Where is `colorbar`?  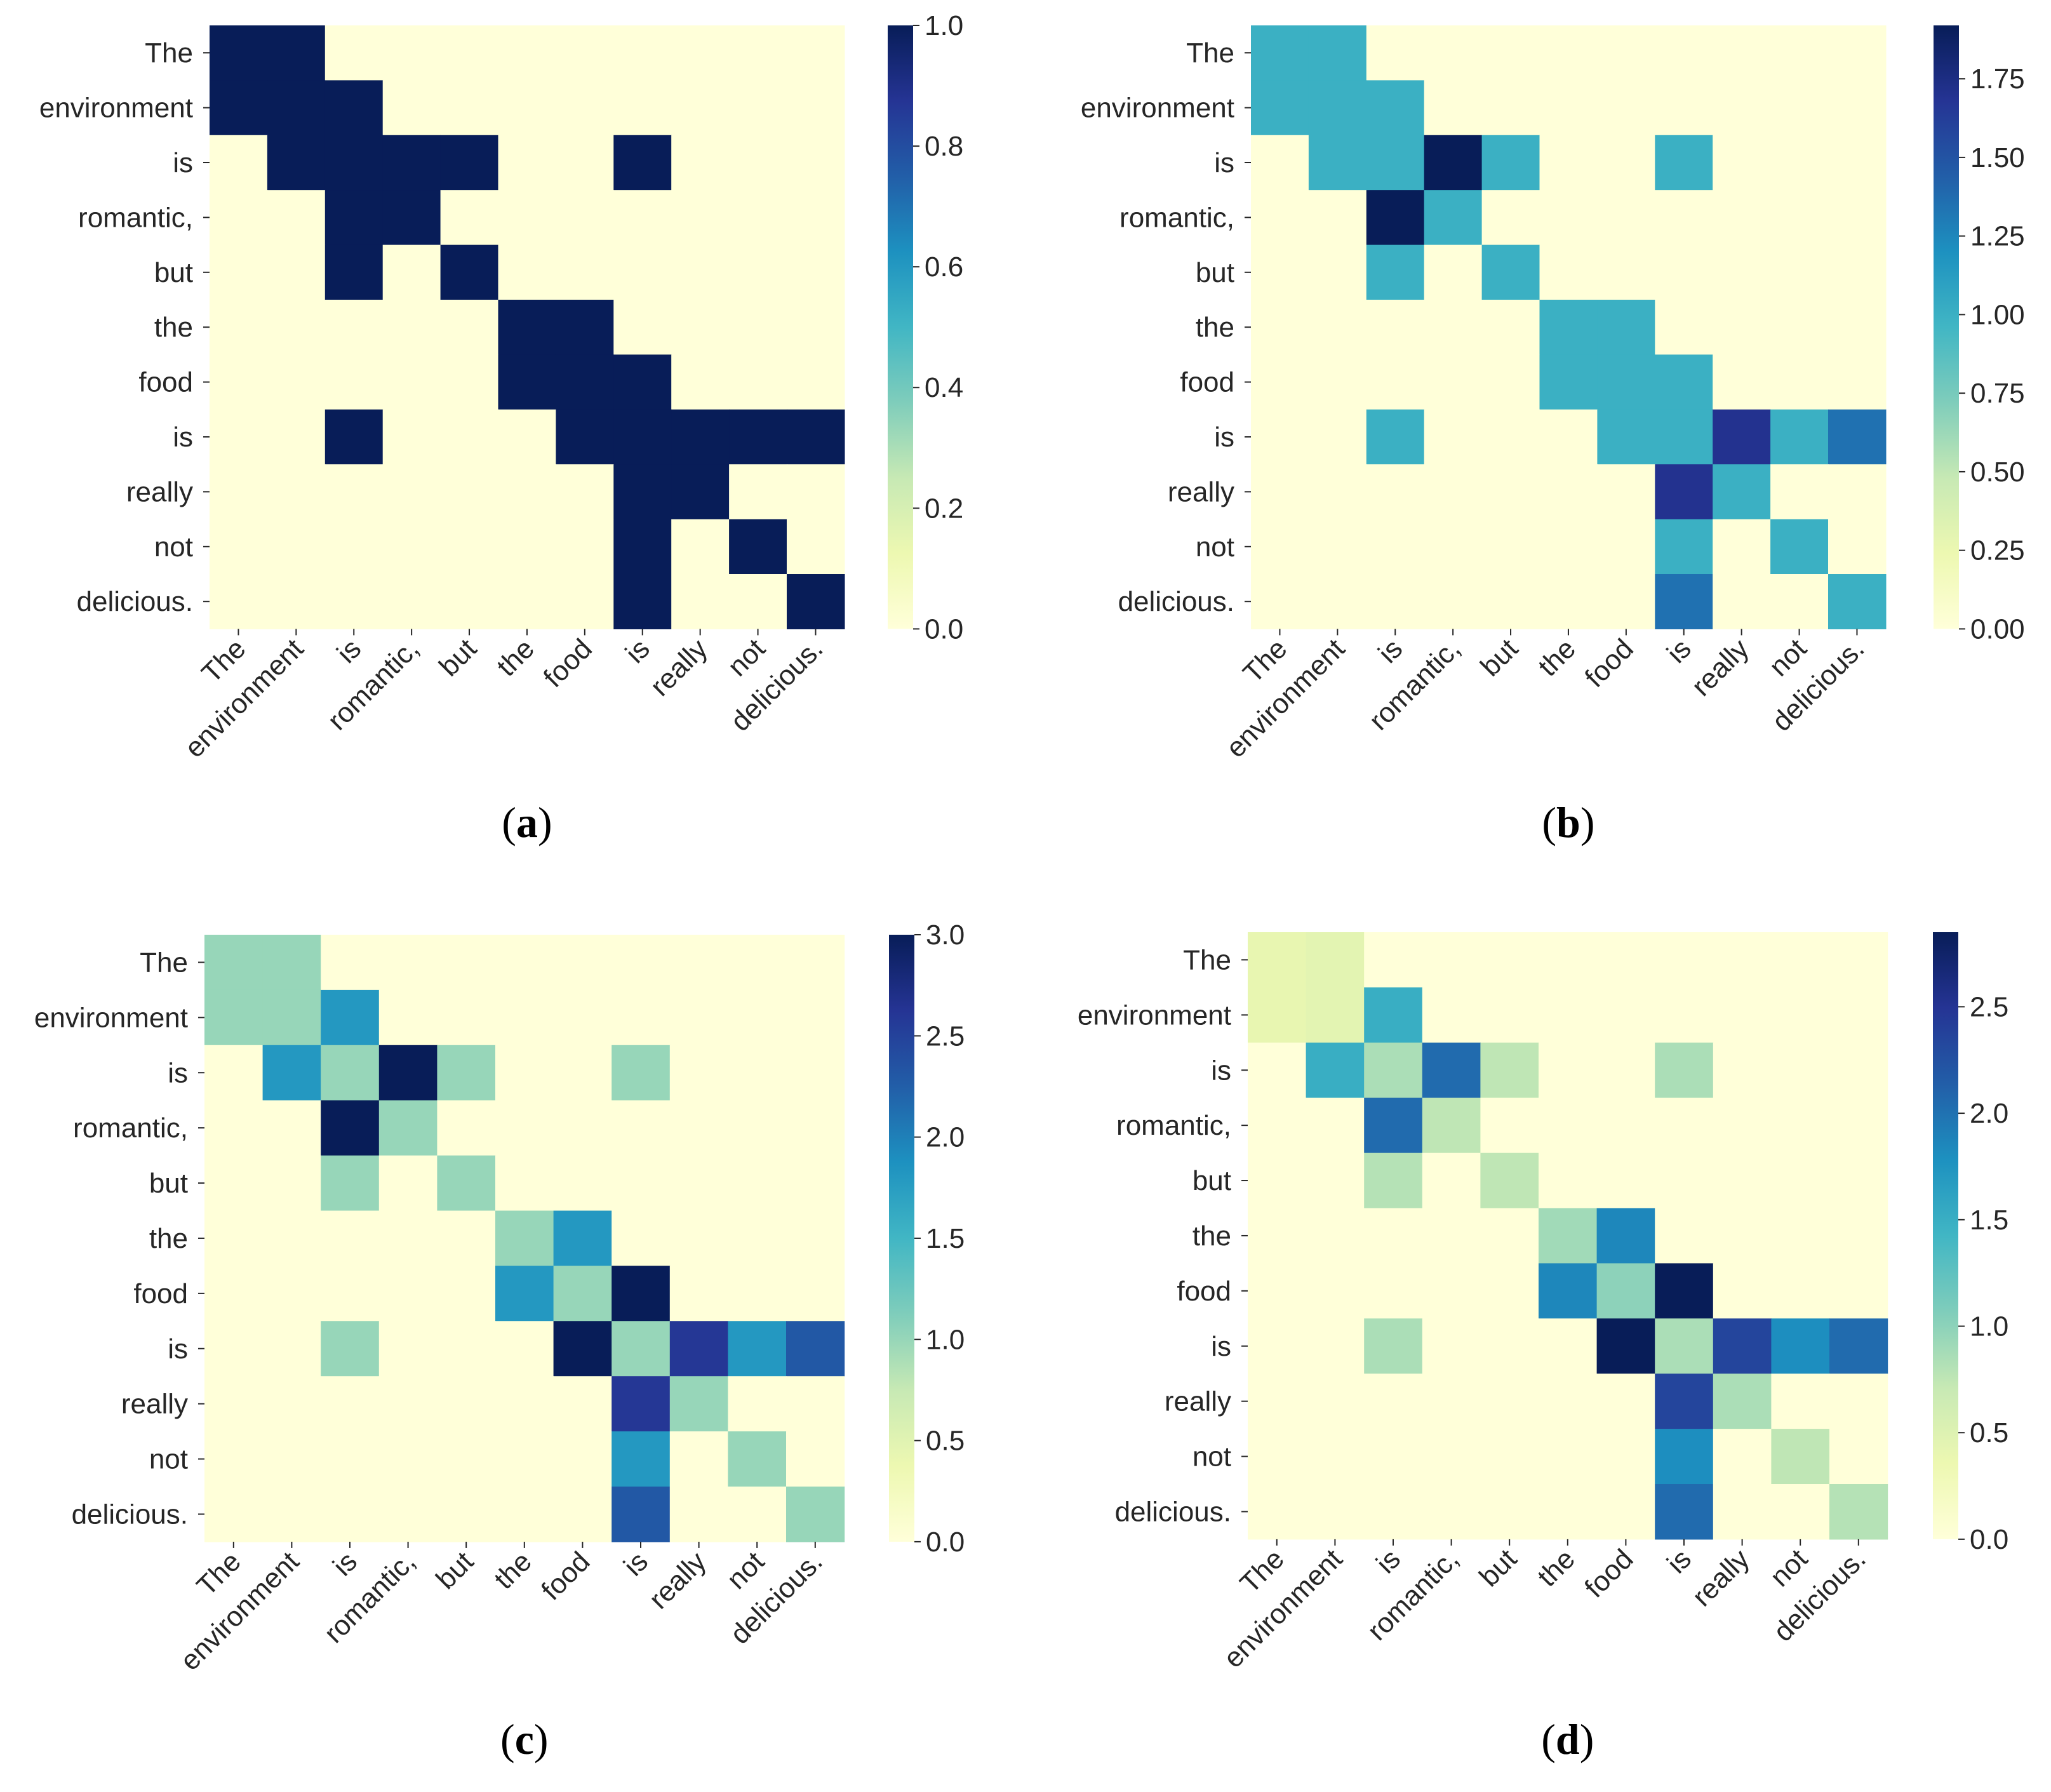
colorbar is located at coordinates (1945, 1236).